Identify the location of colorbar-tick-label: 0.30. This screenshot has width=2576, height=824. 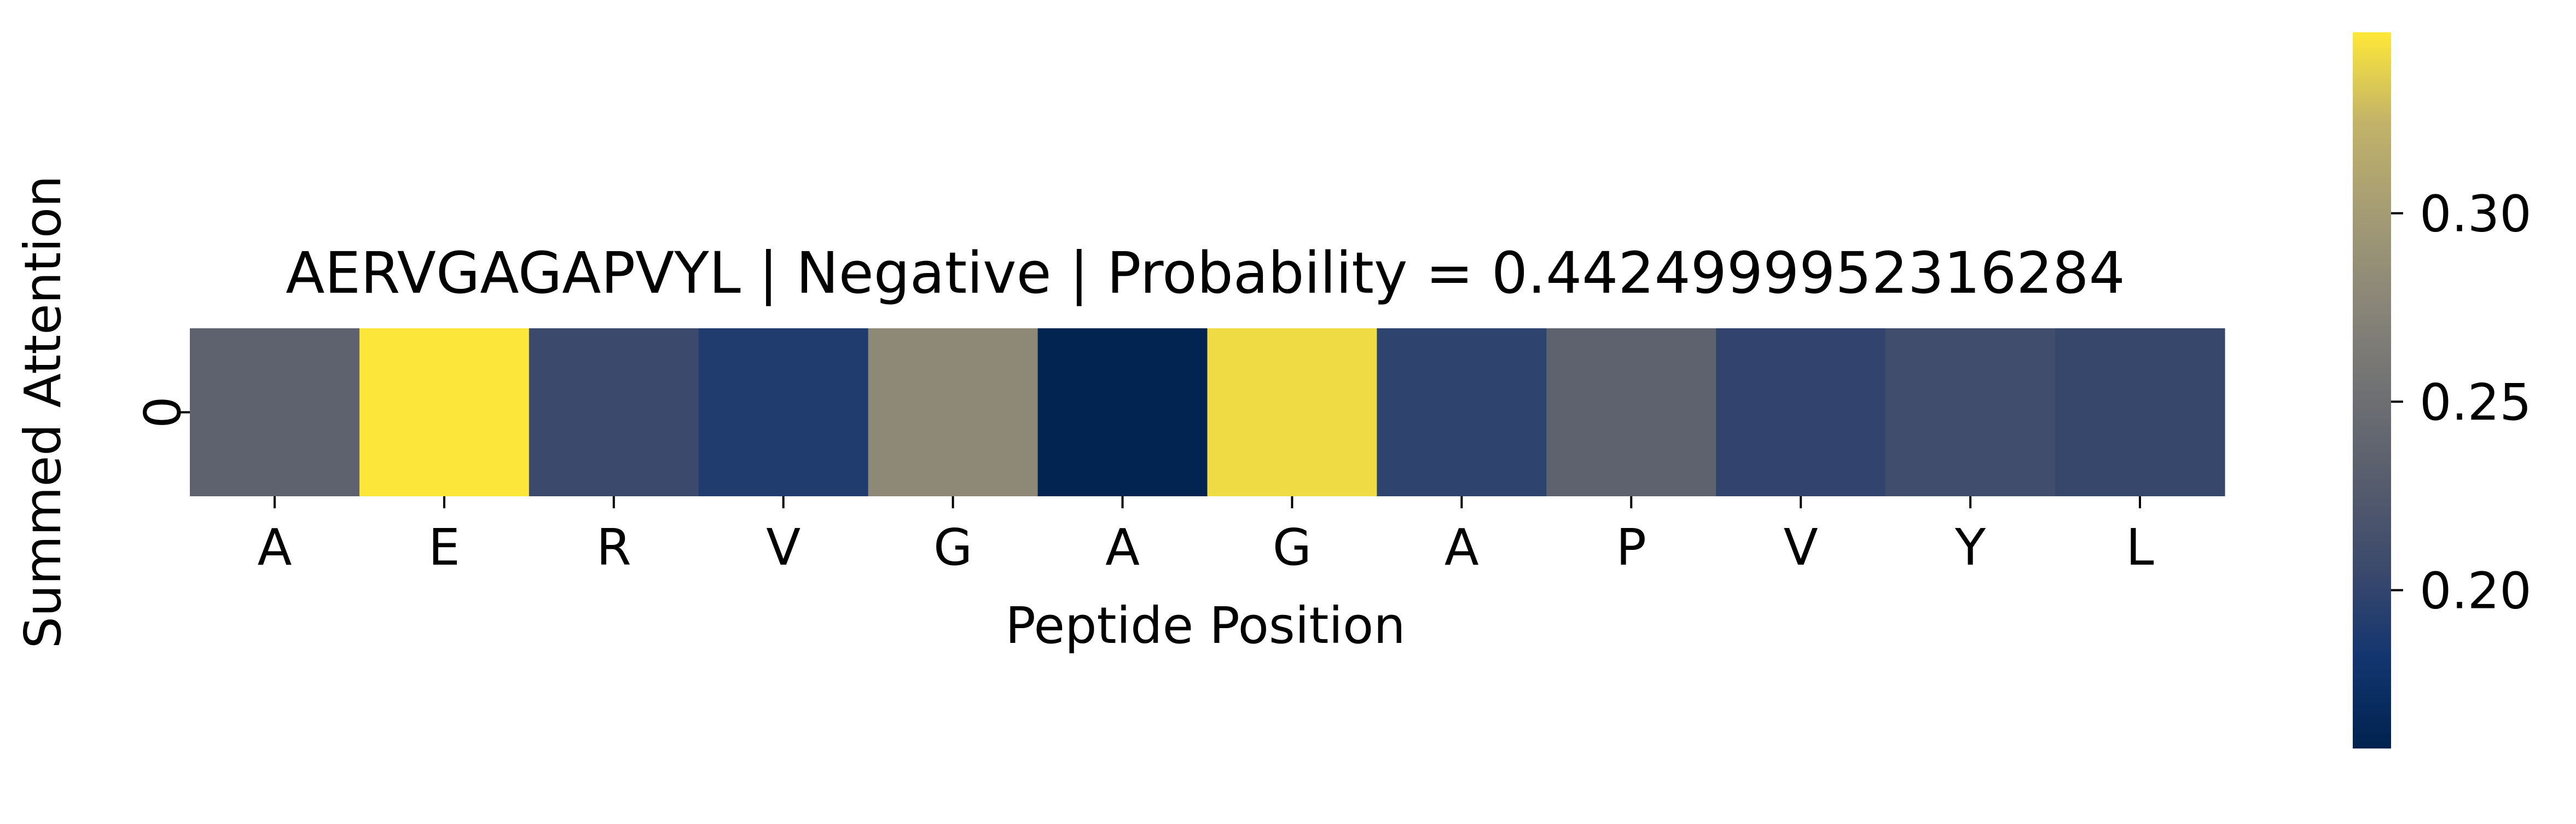
(2476, 214).